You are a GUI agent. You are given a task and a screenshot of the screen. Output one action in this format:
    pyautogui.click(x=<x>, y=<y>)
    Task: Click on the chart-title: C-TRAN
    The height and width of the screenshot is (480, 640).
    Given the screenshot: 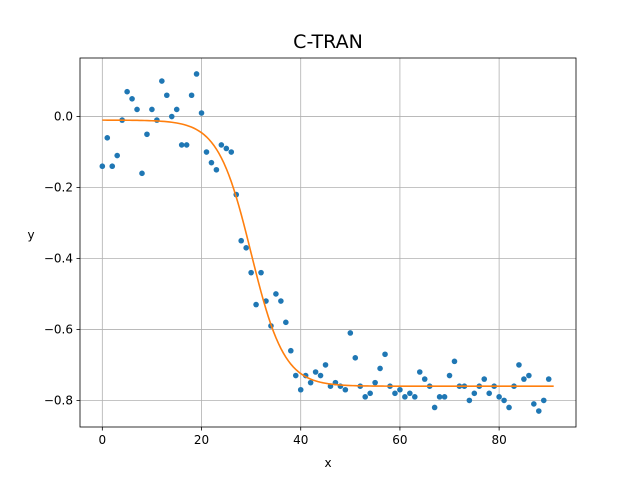 What is the action you would take?
    pyautogui.click(x=328, y=42)
    